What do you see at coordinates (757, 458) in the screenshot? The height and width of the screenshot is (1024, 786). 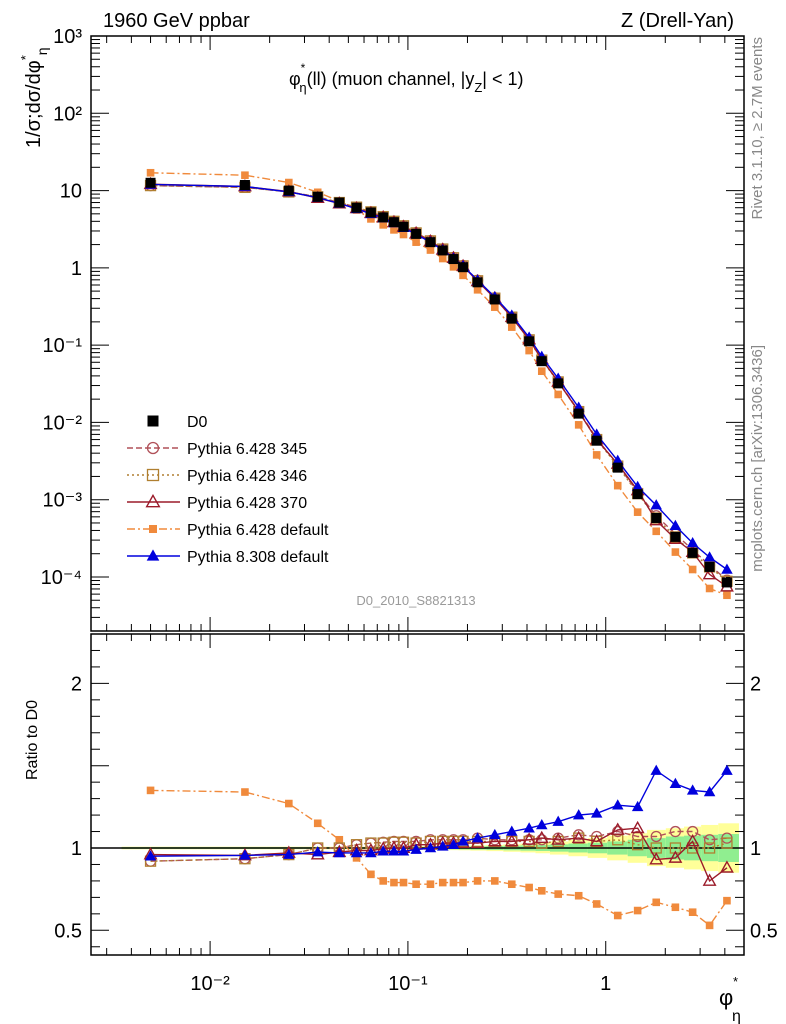 I see `mcplots-label: mcplots.cern.ch [arXiv:1306.3436]` at bounding box center [757, 458].